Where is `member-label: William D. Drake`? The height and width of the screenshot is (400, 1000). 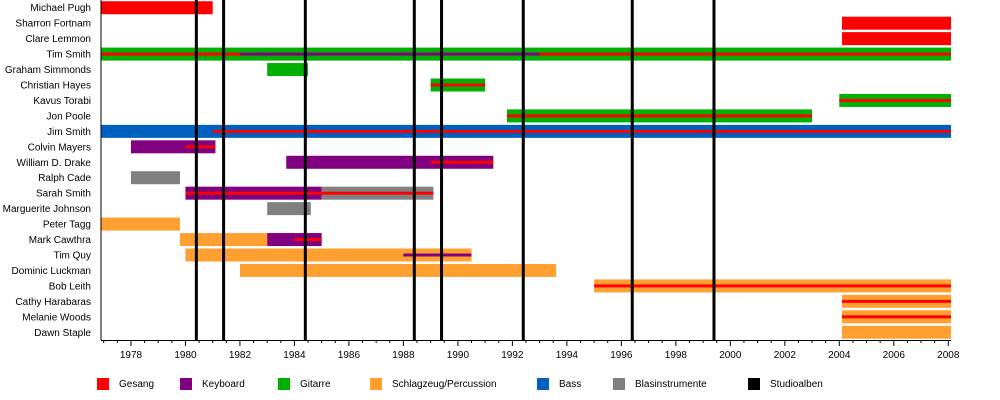 member-label: William D. Drake is located at coordinates (54, 163).